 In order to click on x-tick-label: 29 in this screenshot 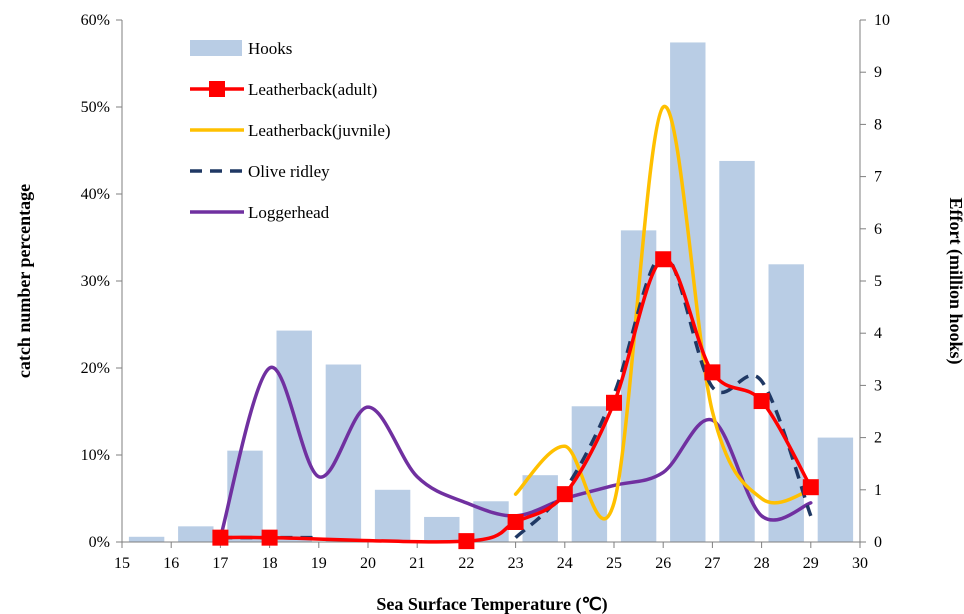, I will do `click(811, 563)`.